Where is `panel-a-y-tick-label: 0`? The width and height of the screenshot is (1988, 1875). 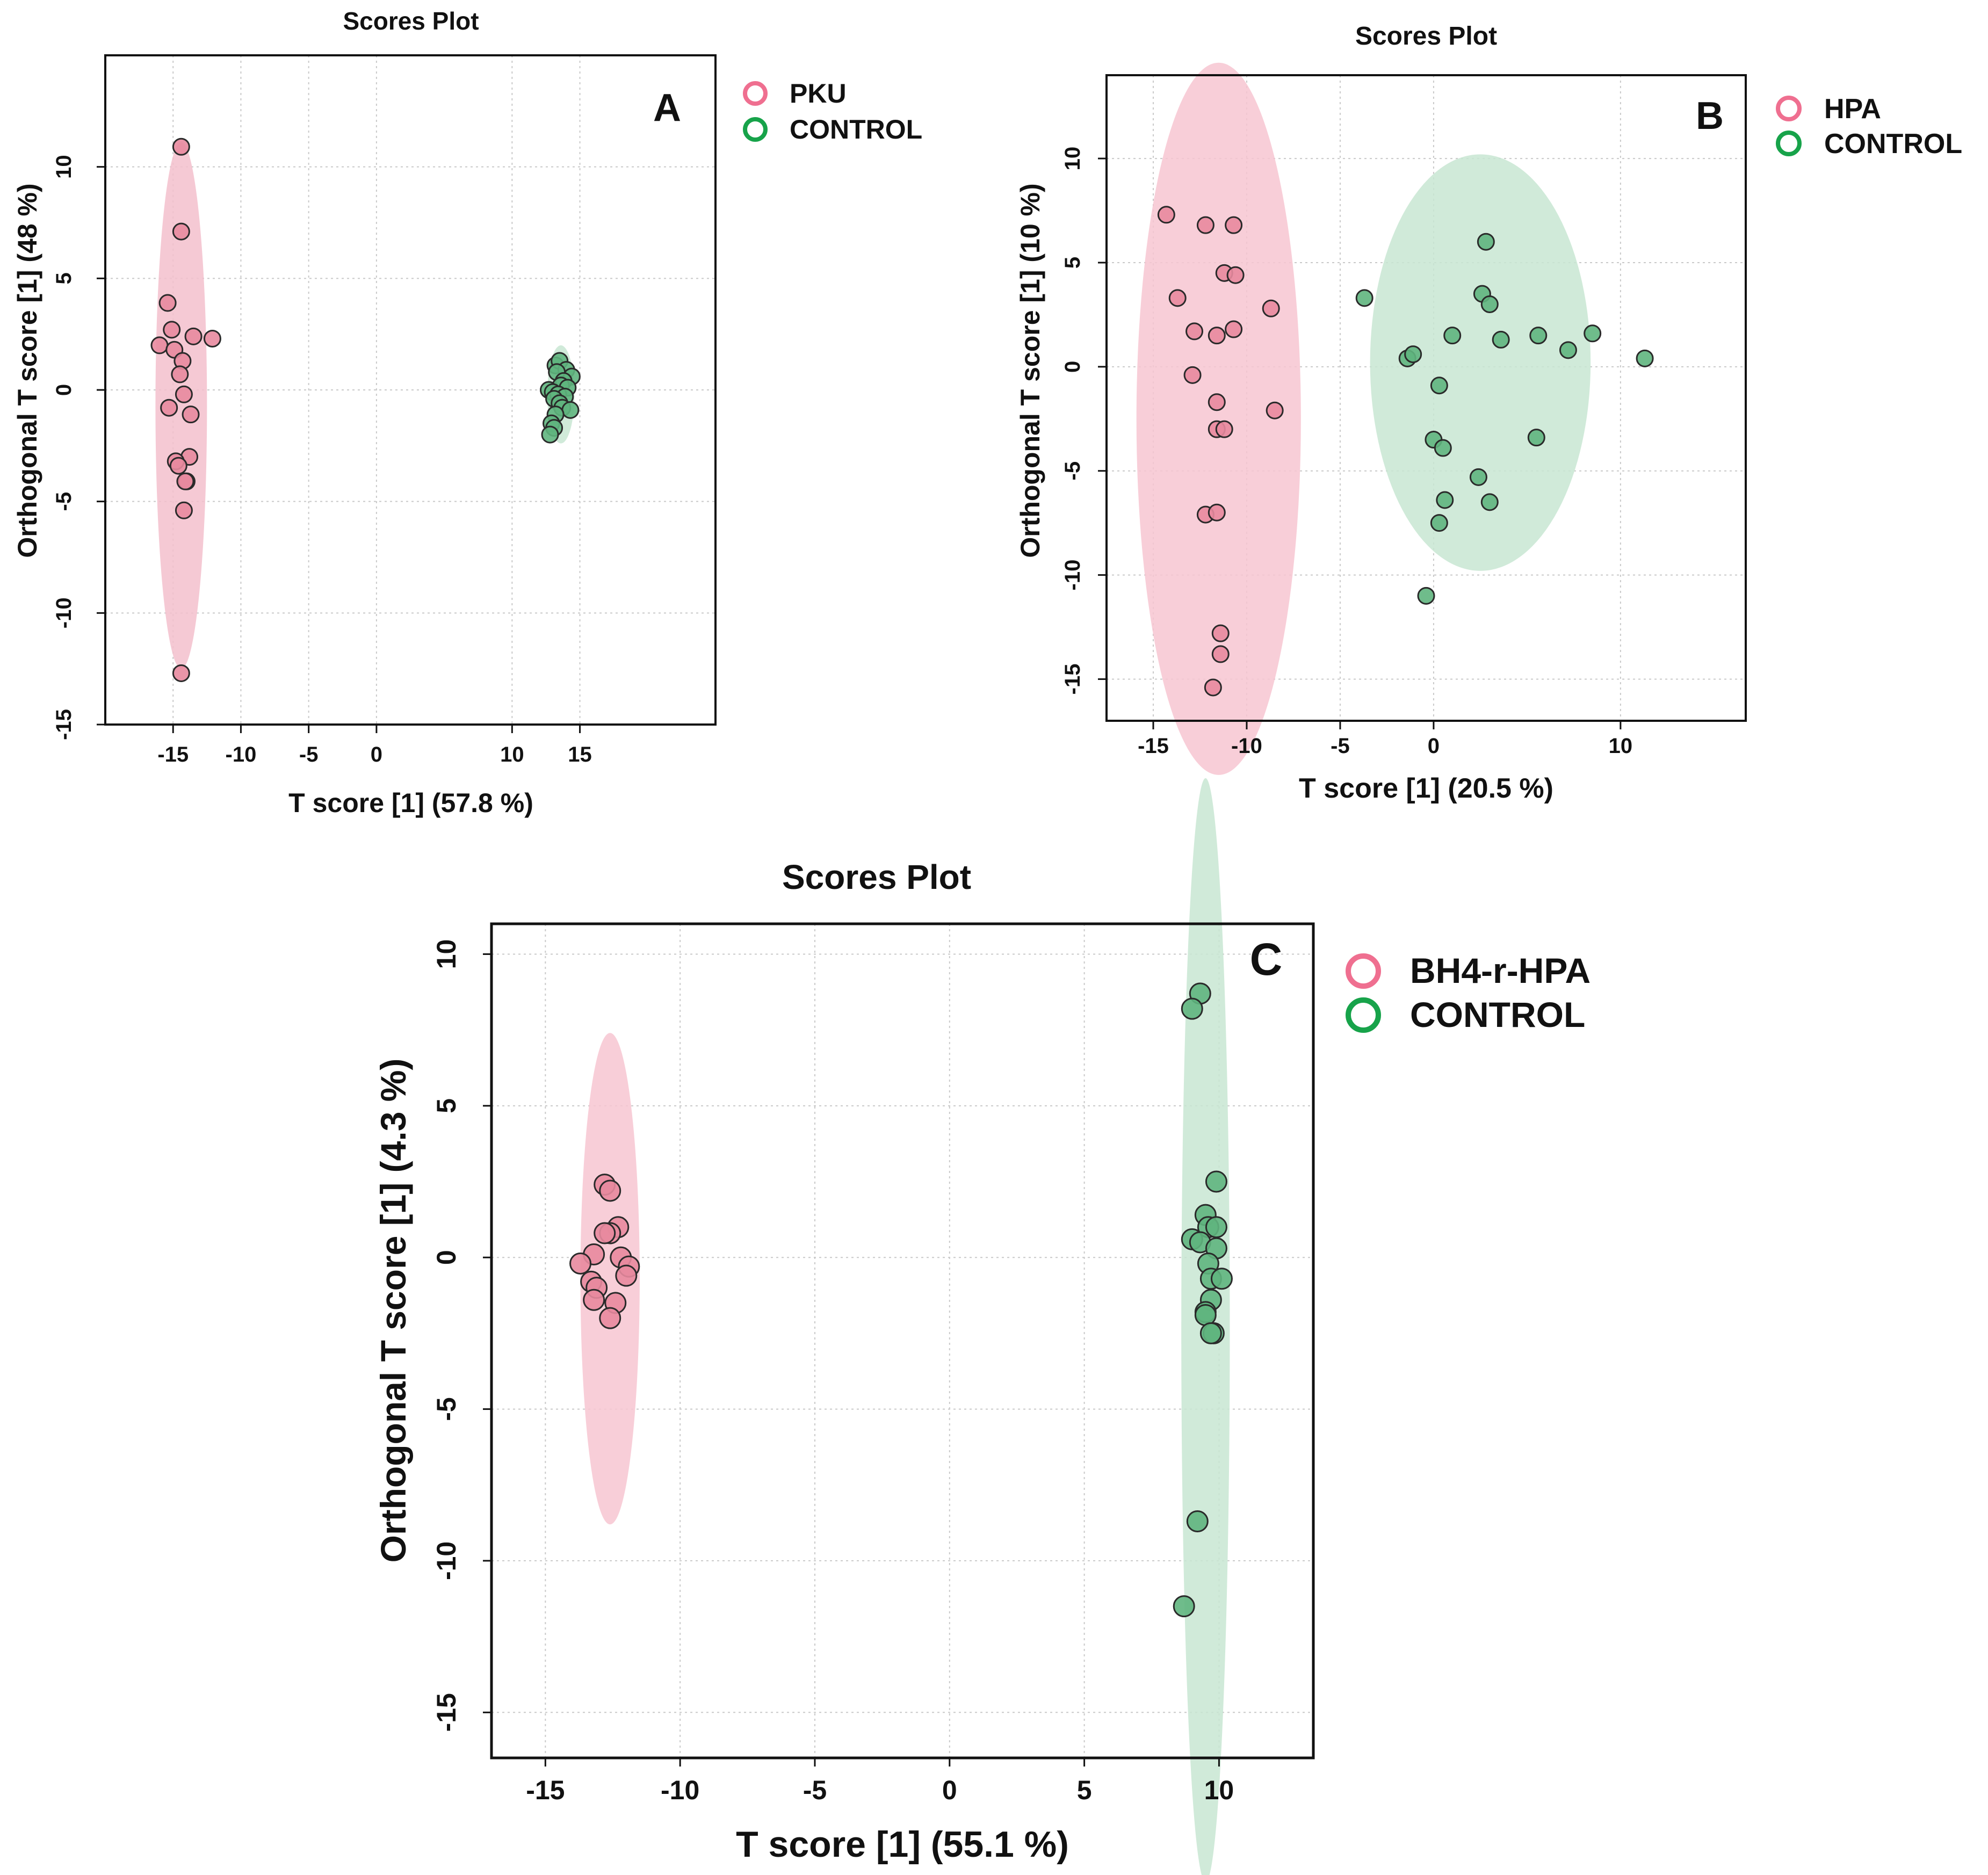
panel-a-y-tick-label: 0 is located at coordinates (64, 390).